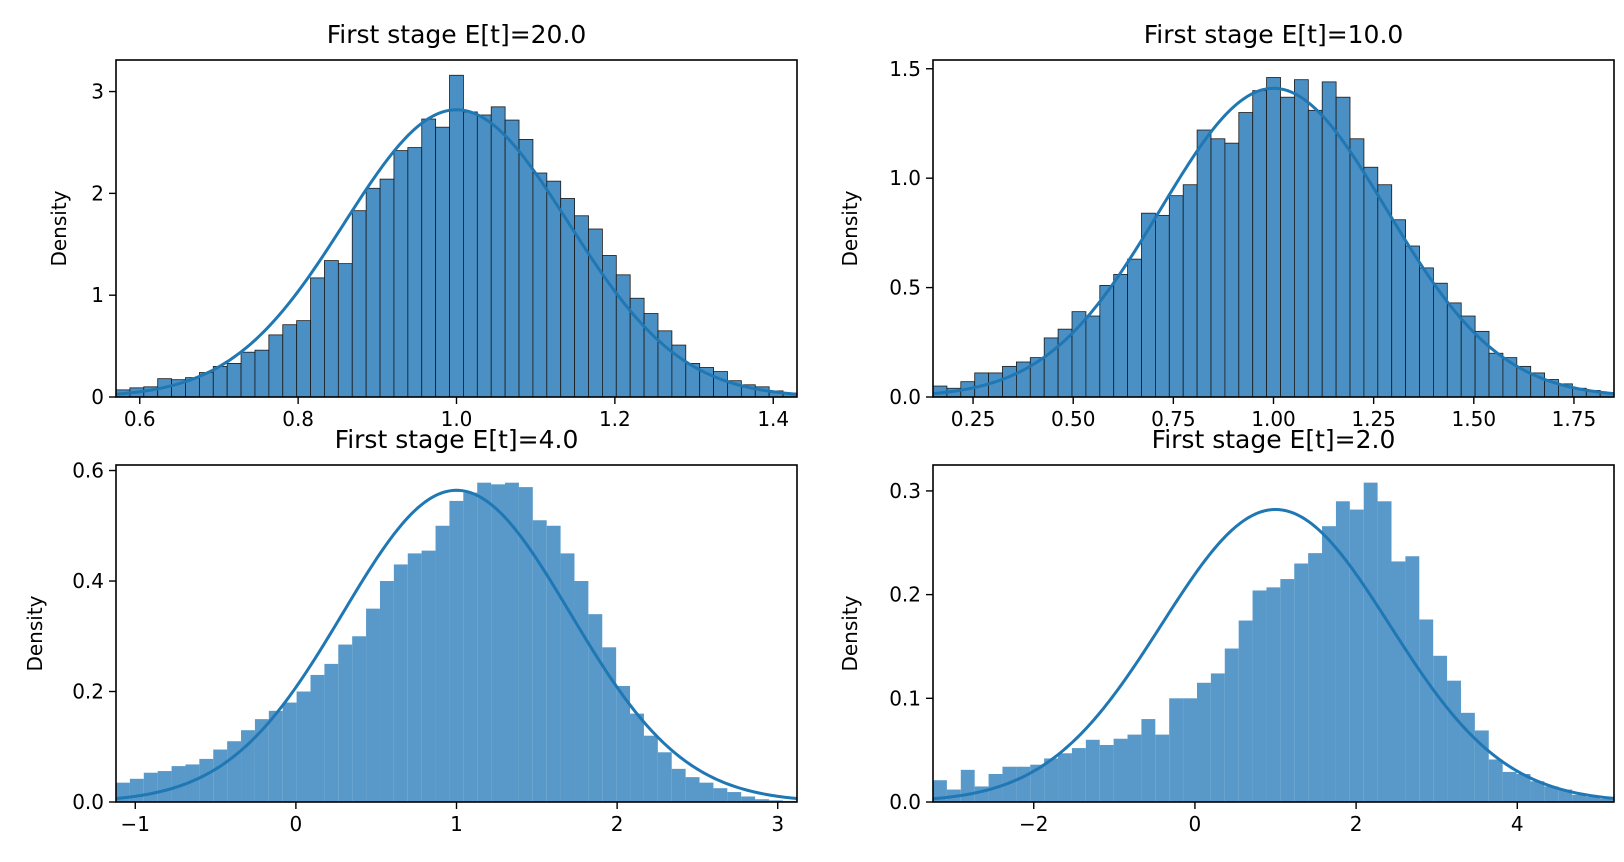  What do you see at coordinates (1517, 824) in the screenshot?
I see `x-tick-label: 4` at bounding box center [1517, 824].